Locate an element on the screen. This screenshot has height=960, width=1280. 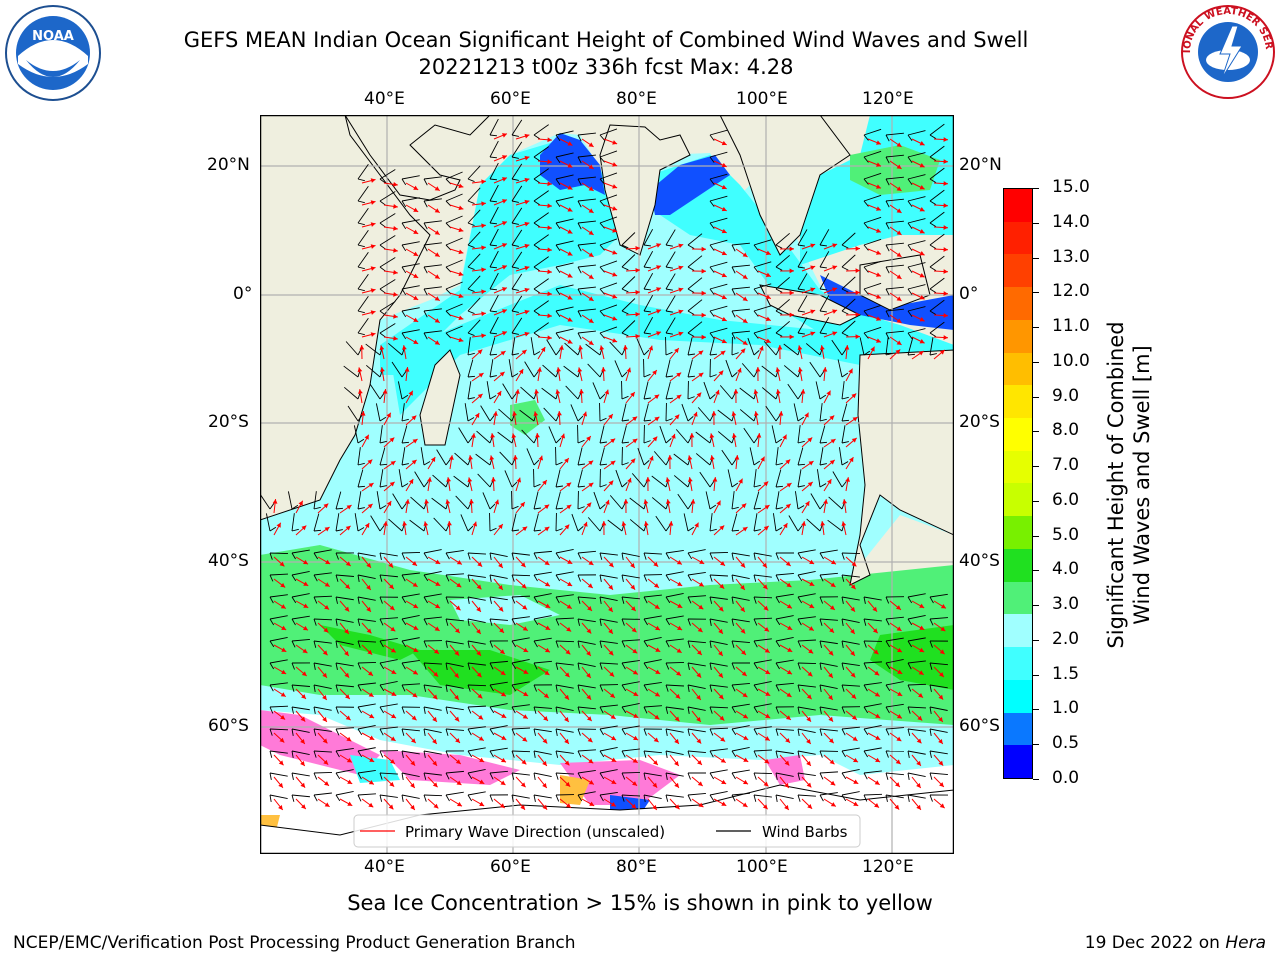
colorbar-tick-label: 7.0 is located at coordinates (1066, 465).